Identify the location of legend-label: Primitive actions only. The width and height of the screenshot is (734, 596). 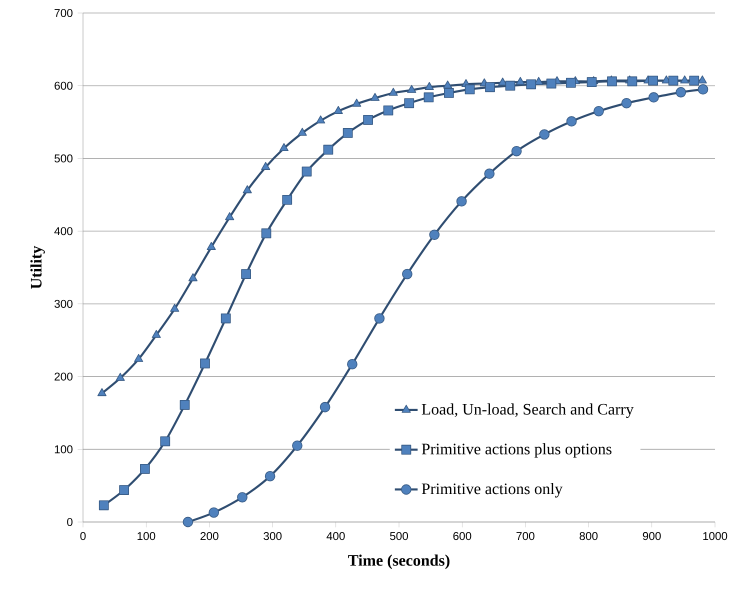
(492, 490).